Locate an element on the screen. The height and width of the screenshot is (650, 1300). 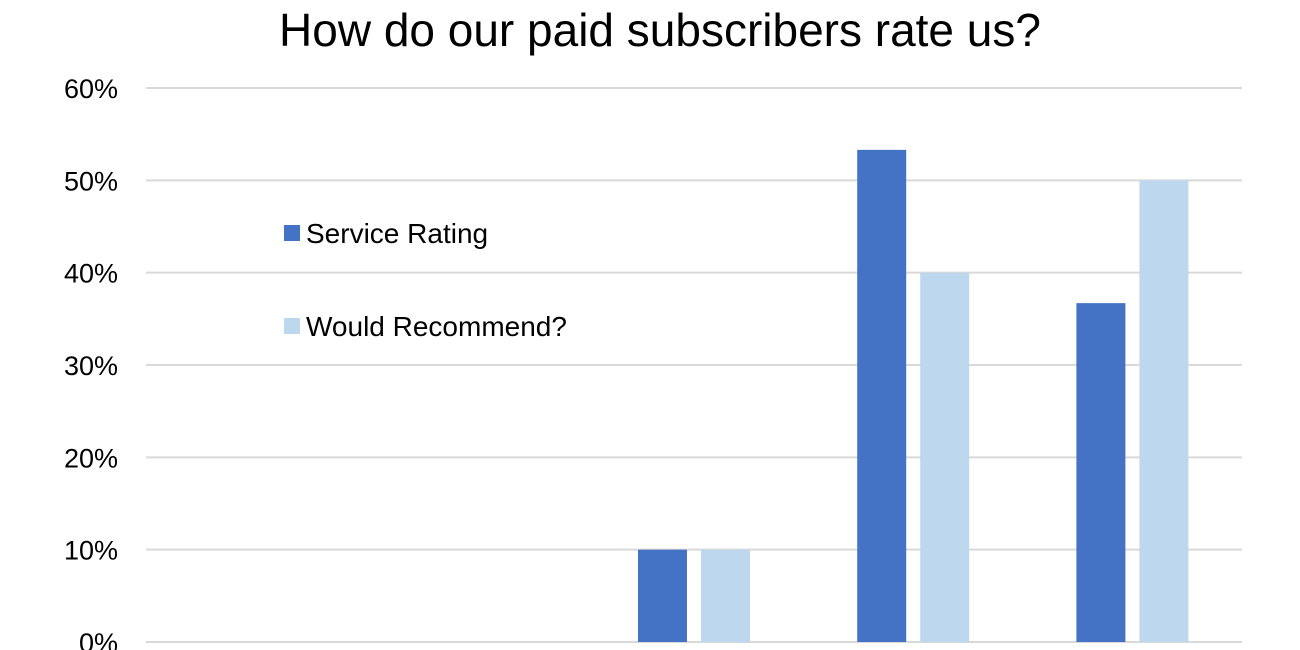
legend-label: Service Rating is located at coordinates (397, 233).